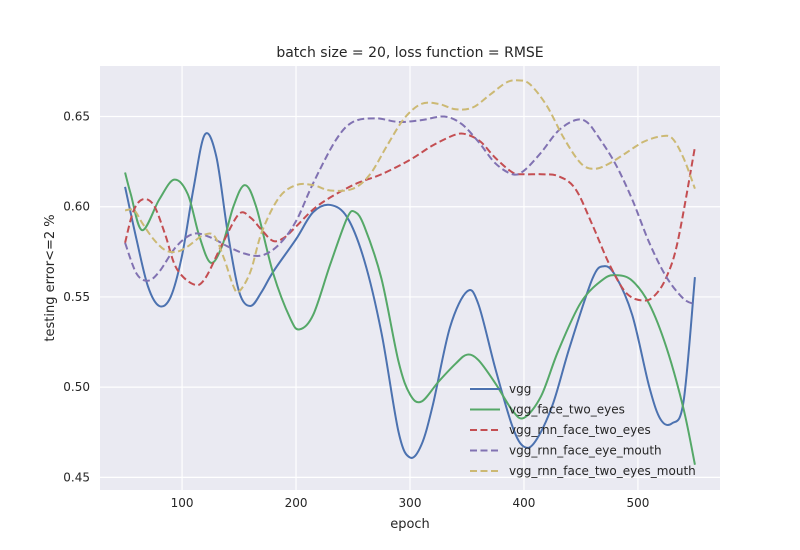 Image resolution: width=800 pixels, height=550 pixels. What do you see at coordinates (50, 277) in the screenshot?
I see `y-axis-label: testing error<=2 %` at bounding box center [50, 277].